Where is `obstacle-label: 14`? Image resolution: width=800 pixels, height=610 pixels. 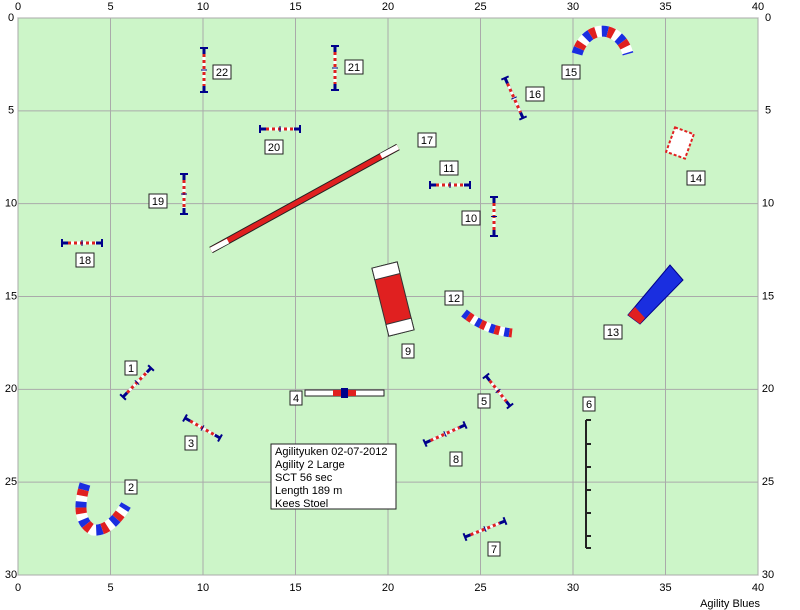 obstacle-label: 14 is located at coordinates (696, 179).